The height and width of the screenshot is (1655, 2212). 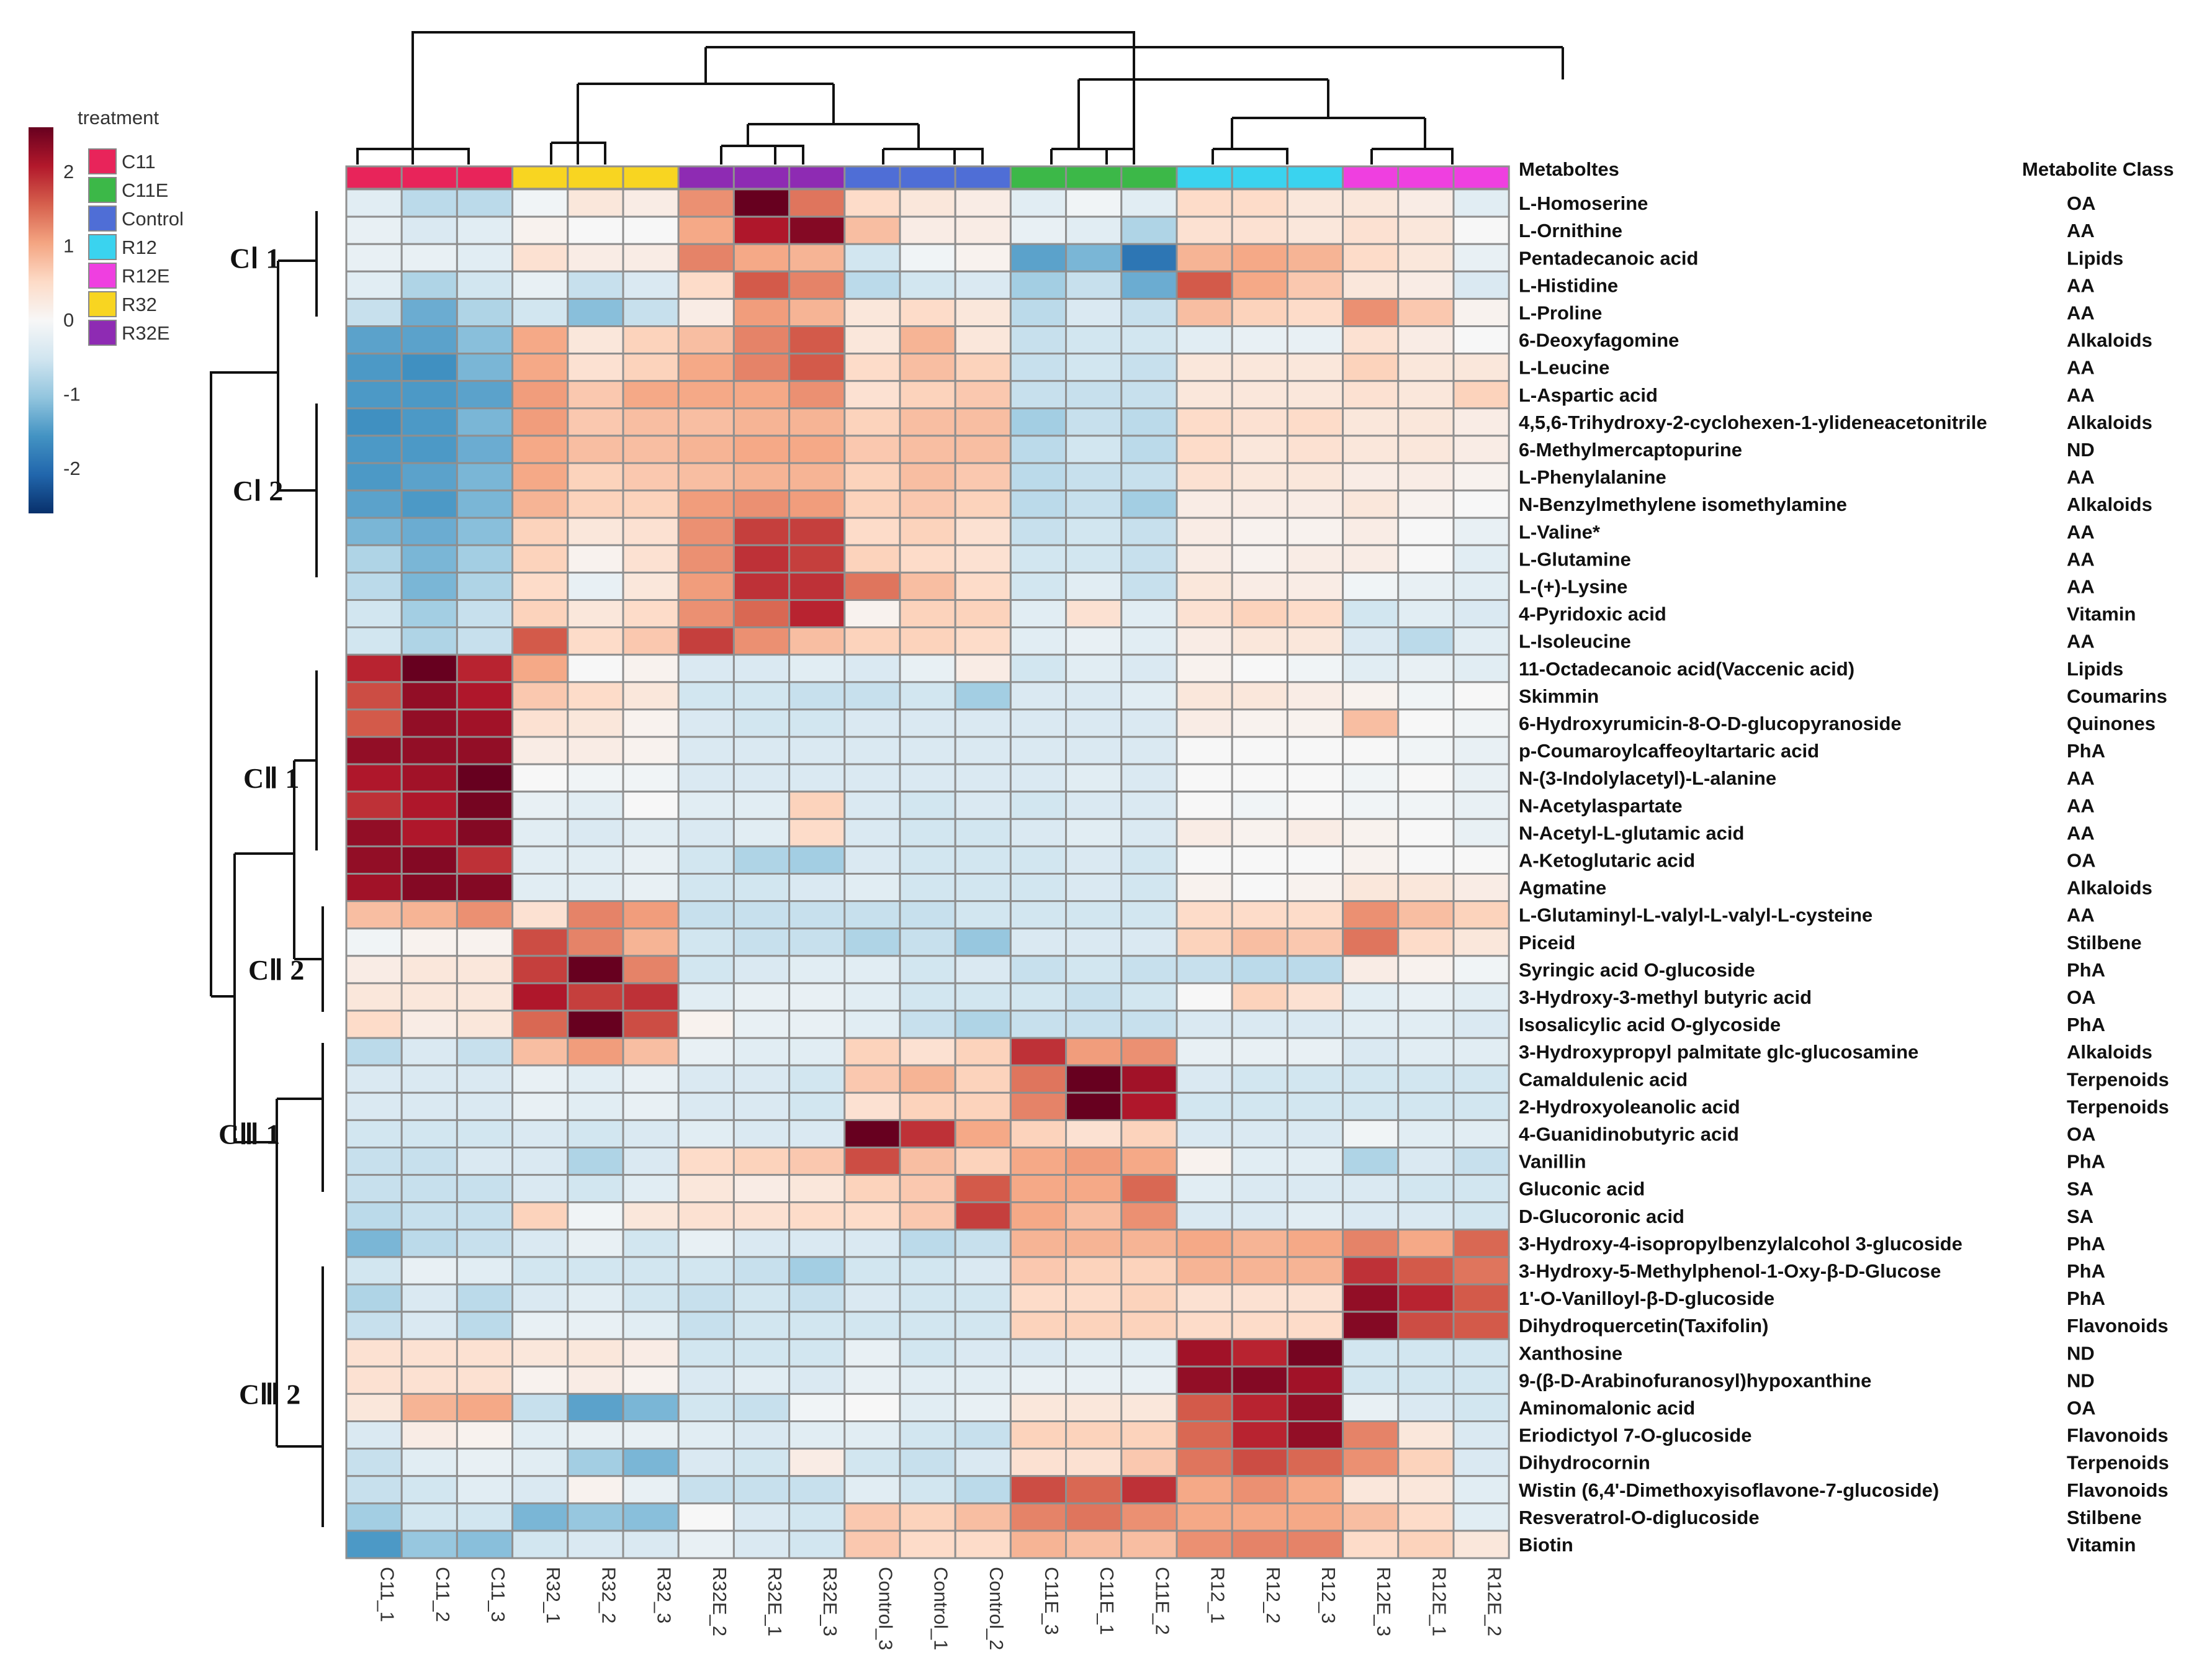 I want to click on class-label: PhA, so click(x=2086, y=970).